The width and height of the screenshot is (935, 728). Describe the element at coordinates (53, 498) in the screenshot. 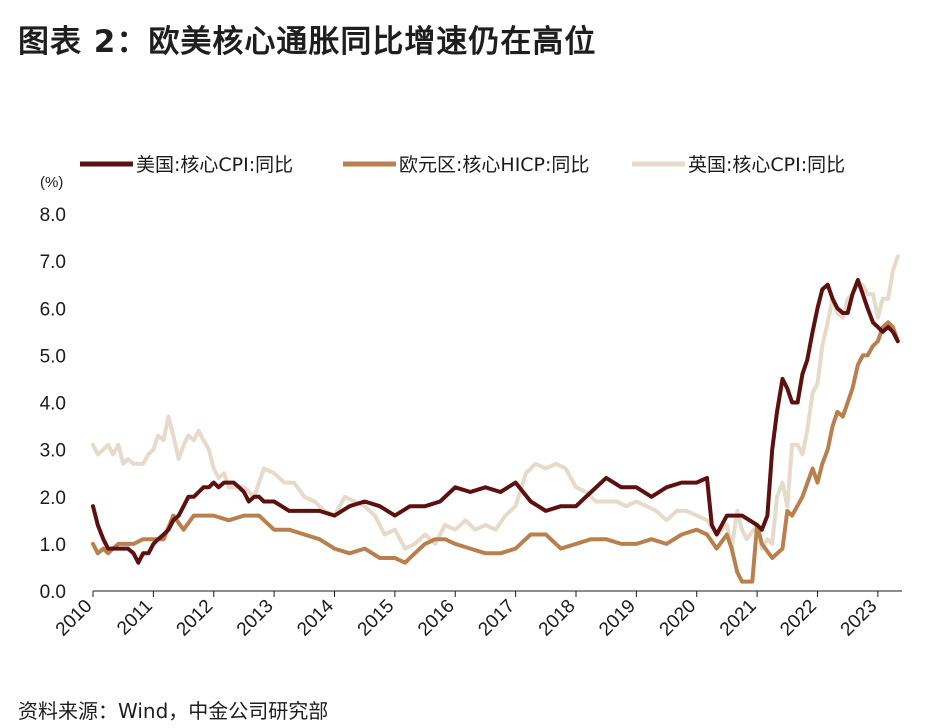

I see `y-tick-label: 2.0` at that location.